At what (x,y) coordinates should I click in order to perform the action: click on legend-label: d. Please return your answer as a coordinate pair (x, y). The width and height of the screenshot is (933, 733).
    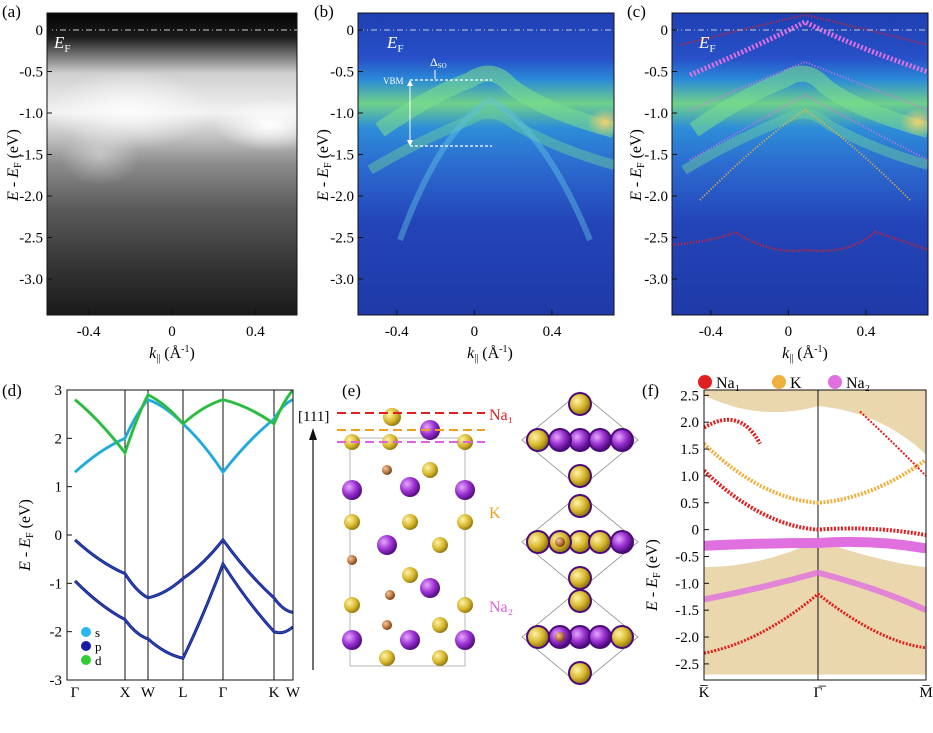
    Looking at the image, I should click on (98, 660).